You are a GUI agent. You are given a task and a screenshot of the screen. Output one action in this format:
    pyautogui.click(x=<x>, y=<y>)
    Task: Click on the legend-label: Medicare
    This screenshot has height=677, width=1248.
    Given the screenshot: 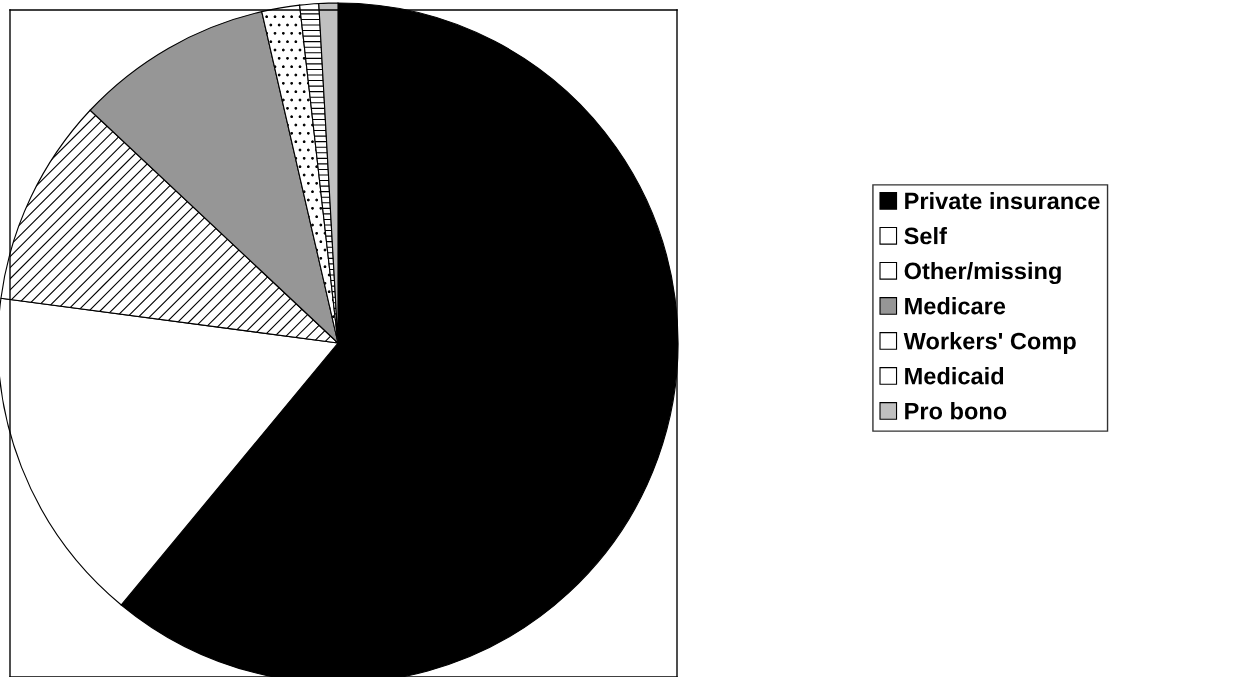 What is the action you would take?
    pyautogui.click(x=955, y=306)
    